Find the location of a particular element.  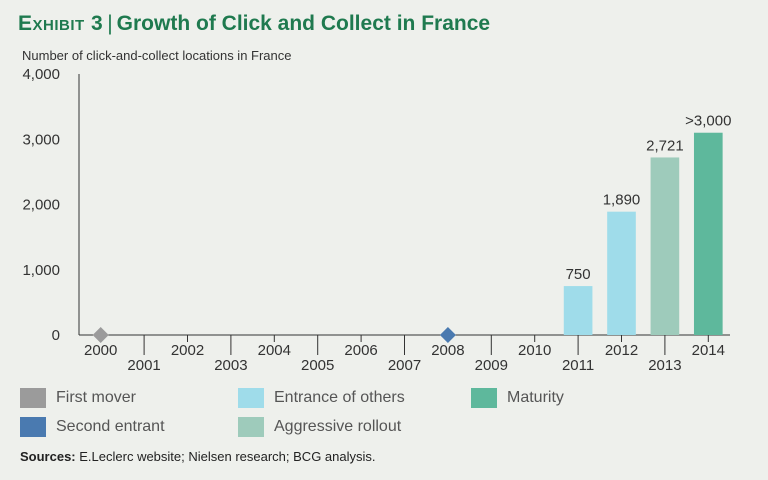

x-tick-label: 2009 is located at coordinates (491, 365).